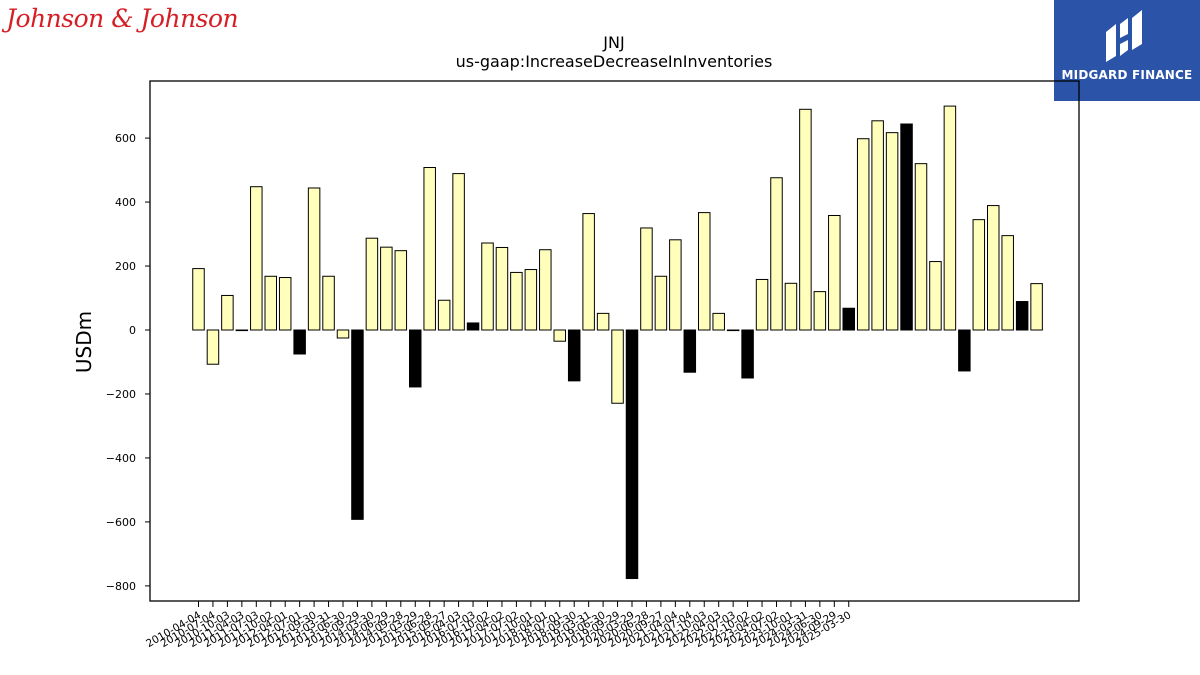 Image resolution: width=1200 pixels, height=675 pixels. Describe the element at coordinates (121, 458) in the screenshot. I see `y-tick-label: −400` at that location.